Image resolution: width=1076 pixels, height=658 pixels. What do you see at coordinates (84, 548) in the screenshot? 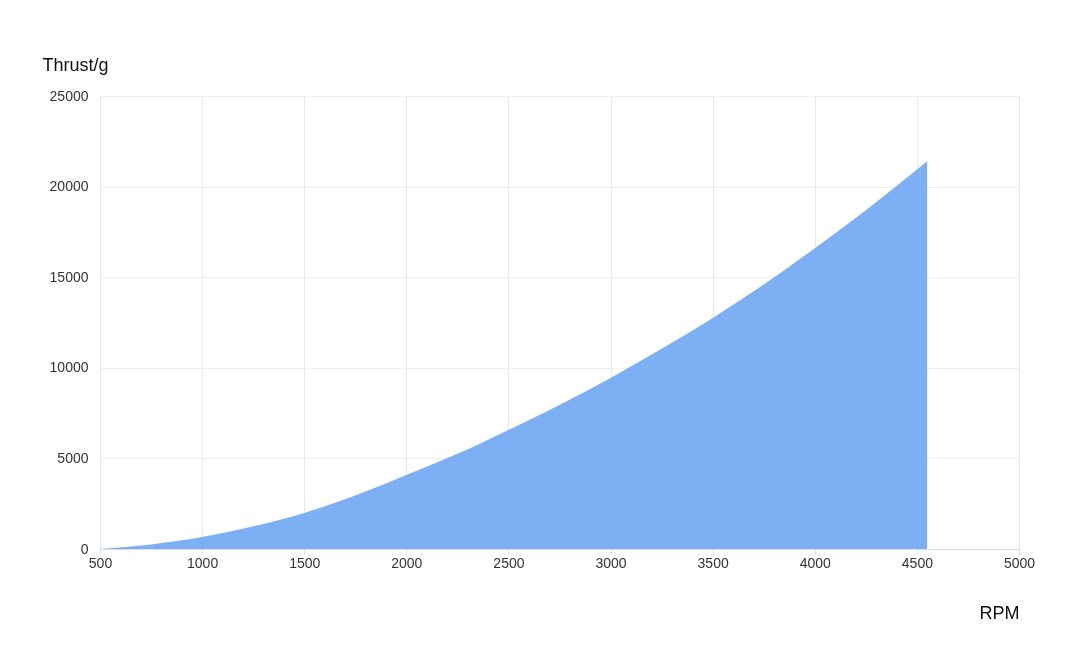
I see `y-tick-label: 0` at bounding box center [84, 548].